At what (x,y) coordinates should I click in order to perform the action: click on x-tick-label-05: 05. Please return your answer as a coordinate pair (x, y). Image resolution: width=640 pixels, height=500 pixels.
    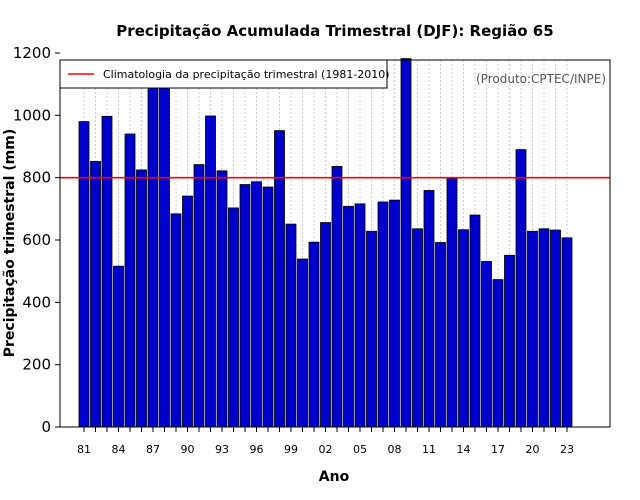
    Looking at the image, I should click on (360, 449).